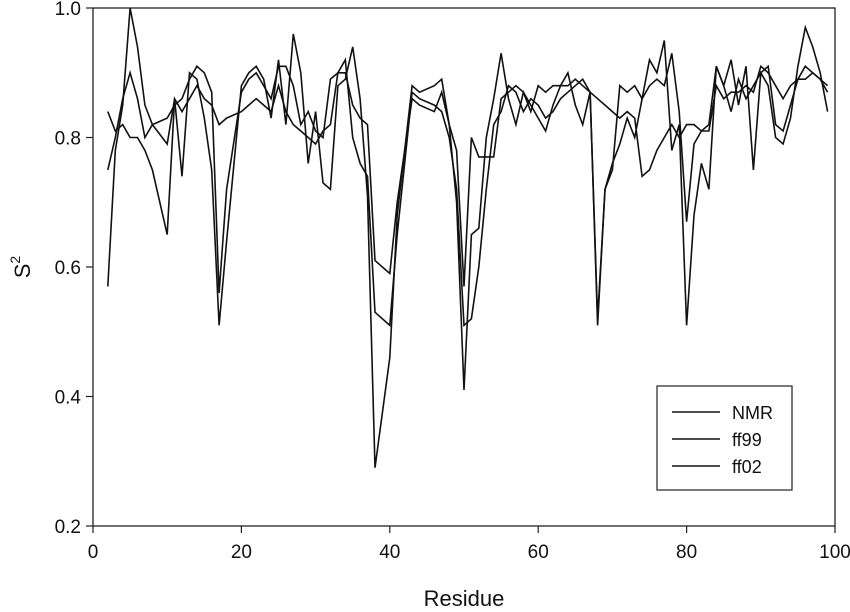 The image size is (850, 612). I want to click on legend: NMR ff99 ff02, so click(724, 438).